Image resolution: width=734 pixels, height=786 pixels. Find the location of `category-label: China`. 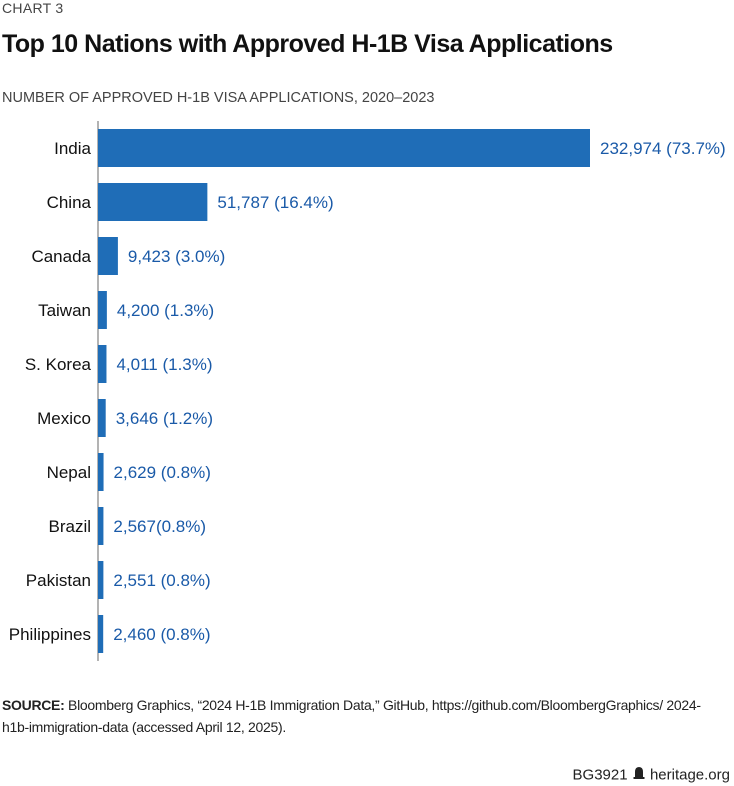

category-label: China is located at coordinates (69, 202).